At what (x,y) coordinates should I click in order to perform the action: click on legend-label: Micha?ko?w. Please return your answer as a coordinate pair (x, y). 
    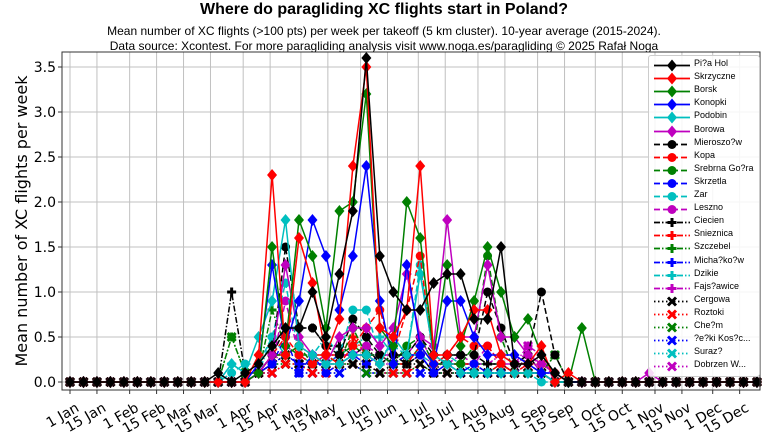
    Looking at the image, I should click on (719, 259).